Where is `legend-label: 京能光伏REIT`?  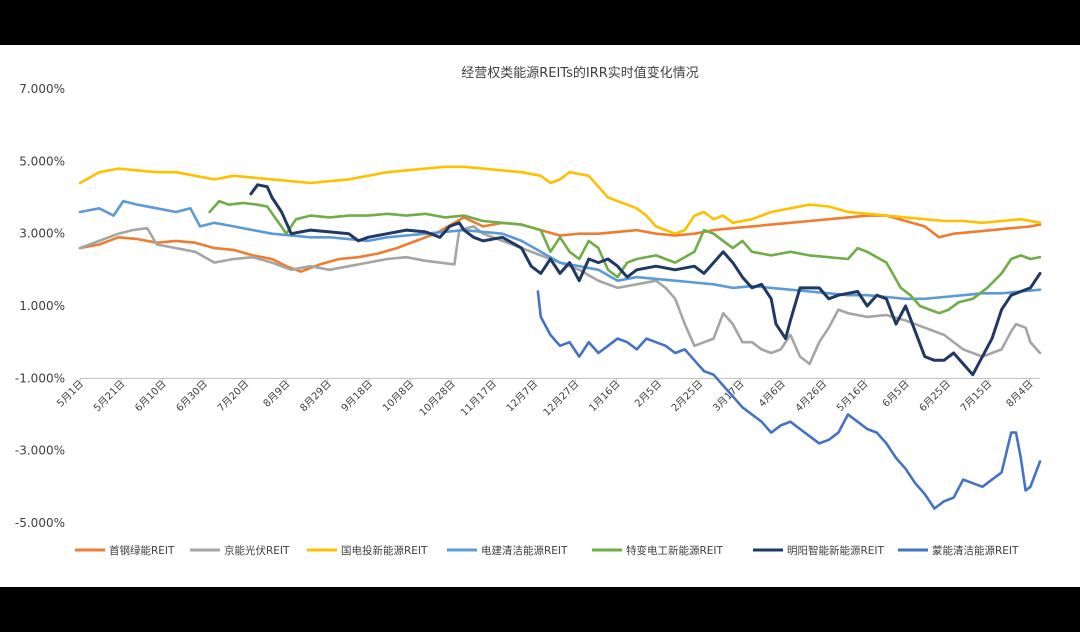 legend-label: 京能光伏REIT is located at coordinates (257, 550).